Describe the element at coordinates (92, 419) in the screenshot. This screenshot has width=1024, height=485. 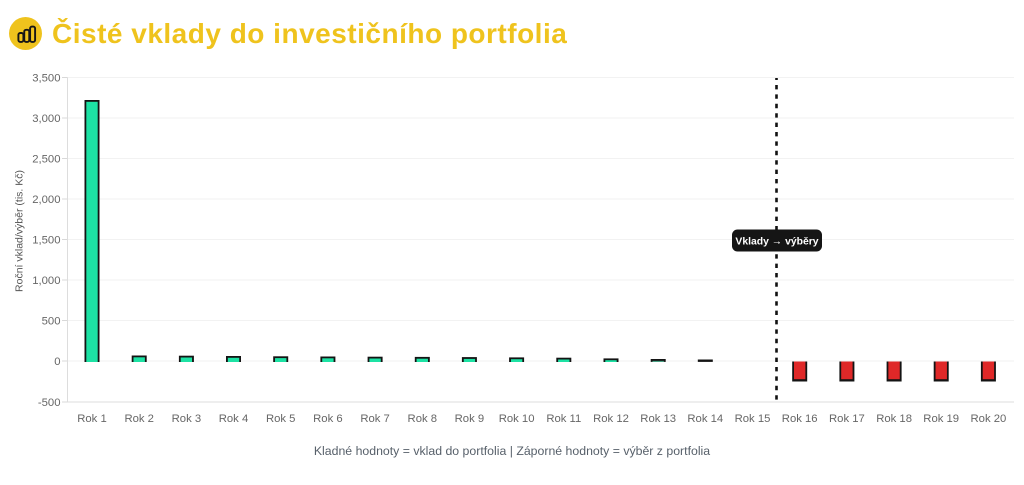
I see `svg-text: Rok 1` at that location.